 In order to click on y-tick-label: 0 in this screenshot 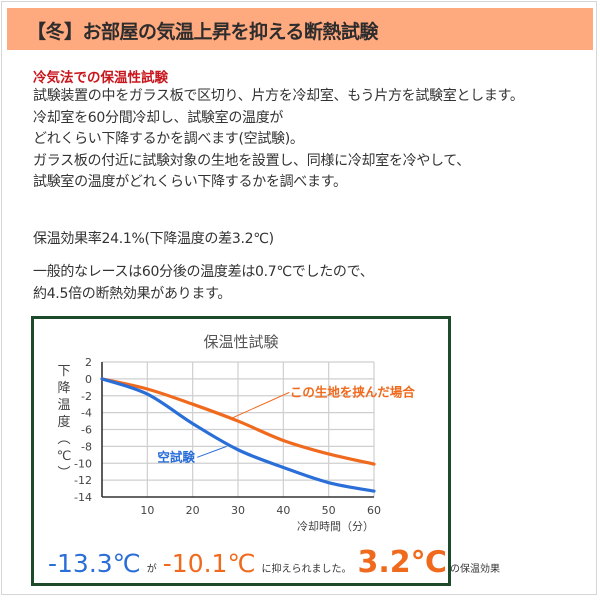, I will do `click(88, 379)`.